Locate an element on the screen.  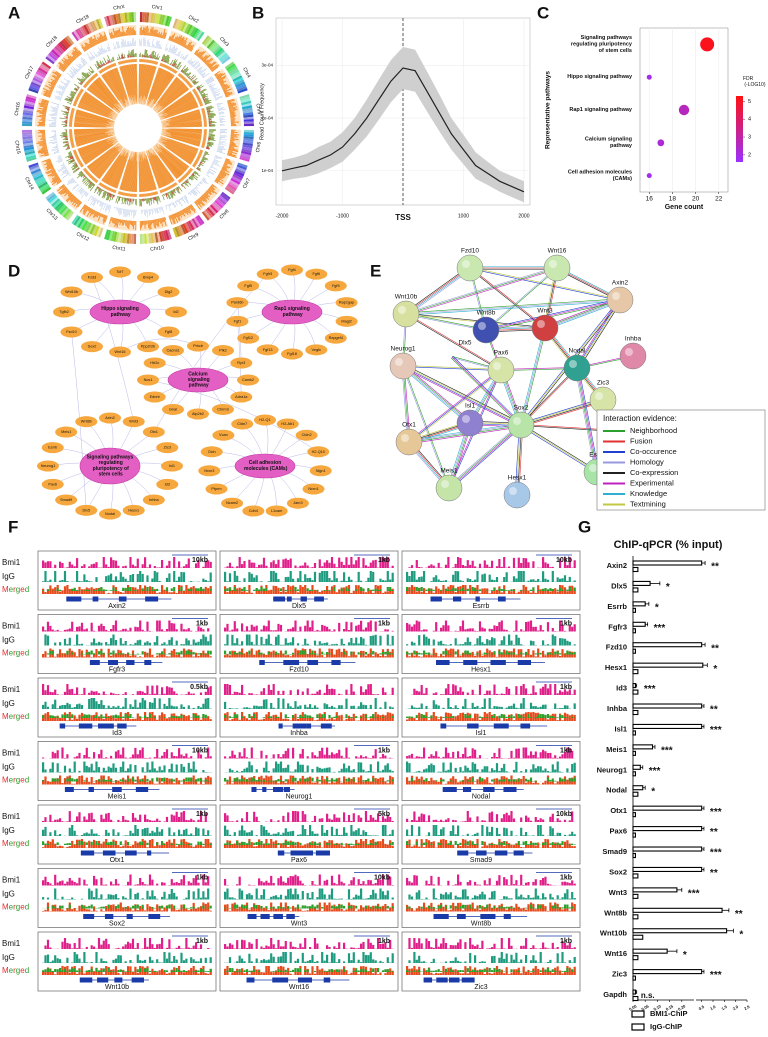
category-label: Otx1 is located at coordinates (618, 810).